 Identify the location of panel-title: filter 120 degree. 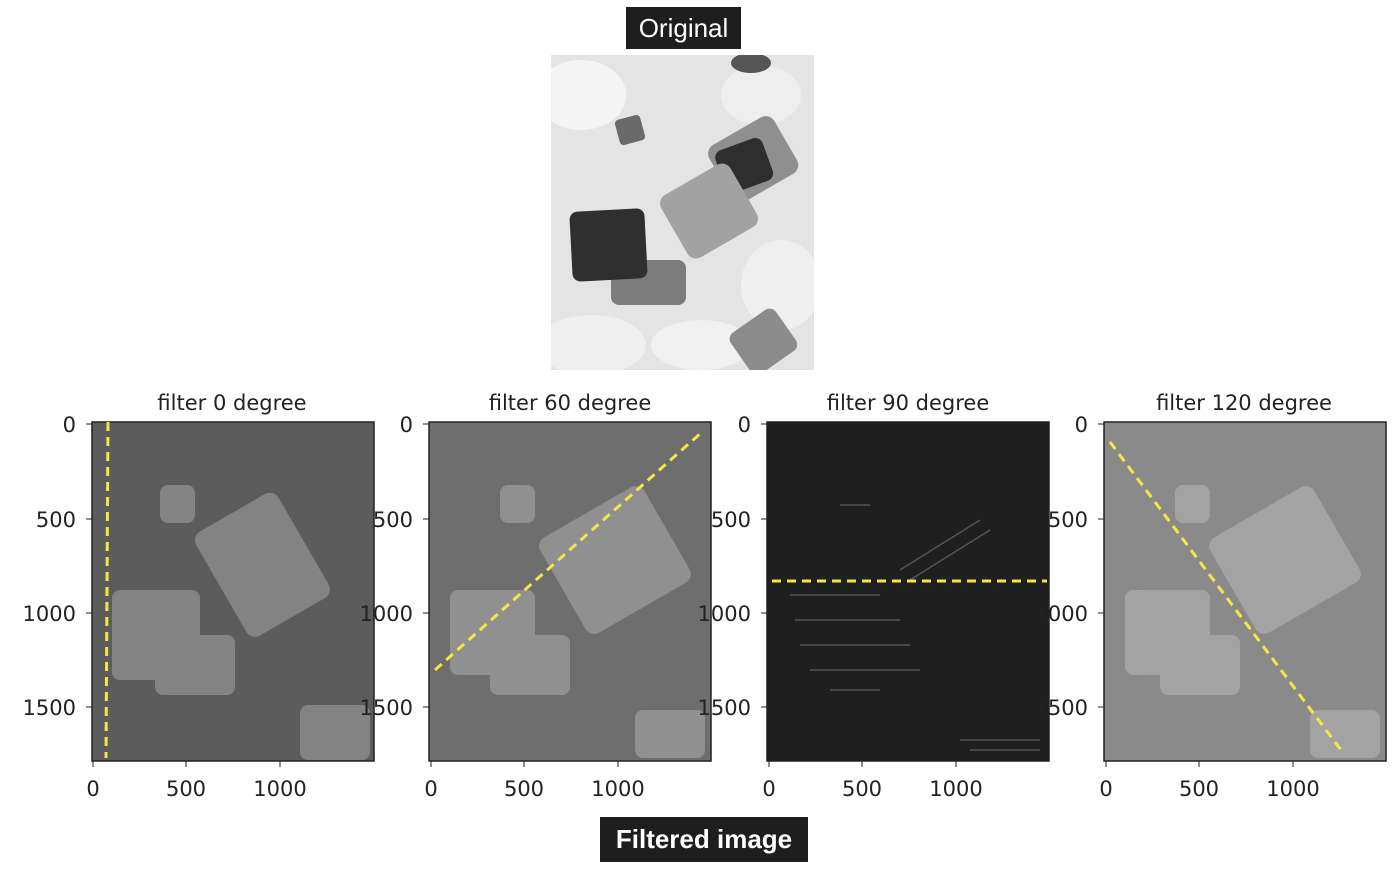
(1244, 403).